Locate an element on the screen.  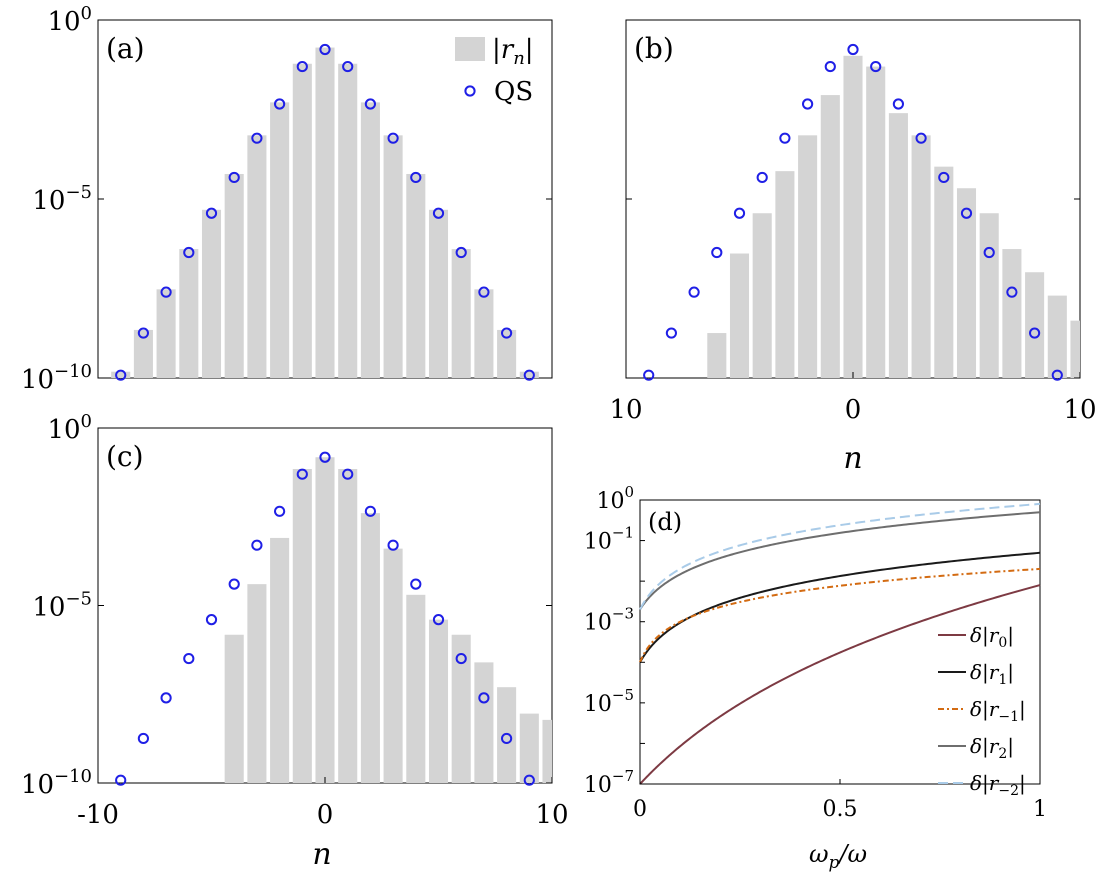
xtick-label: 1 is located at coordinates (1040, 809).